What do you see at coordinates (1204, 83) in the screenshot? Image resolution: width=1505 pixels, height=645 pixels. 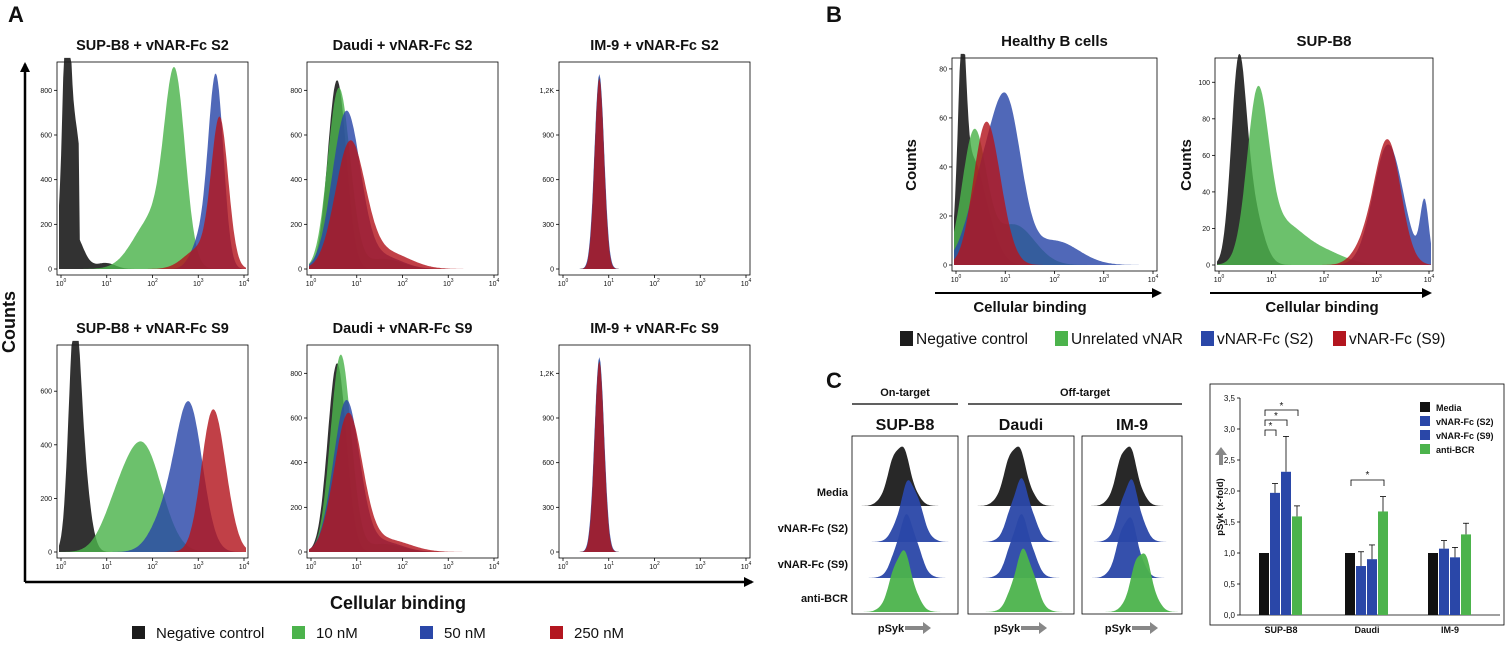 I see `panel-b-plot-1-y-tick-label: 100` at bounding box center [1204, 83].